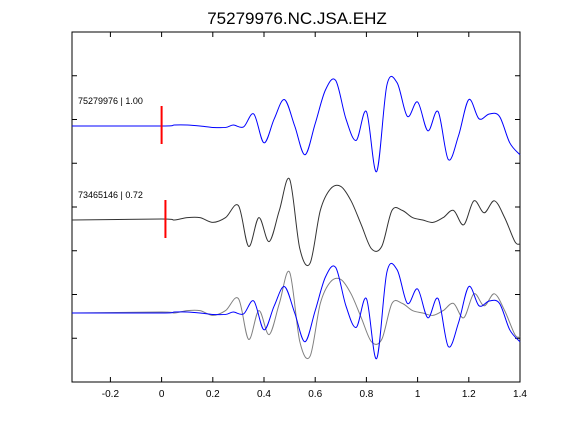  What do you see at coordinates (110, 195) in the screenshot?
I see `trace-label: 73465146 | 0.72` at bounding box center [110, 195].